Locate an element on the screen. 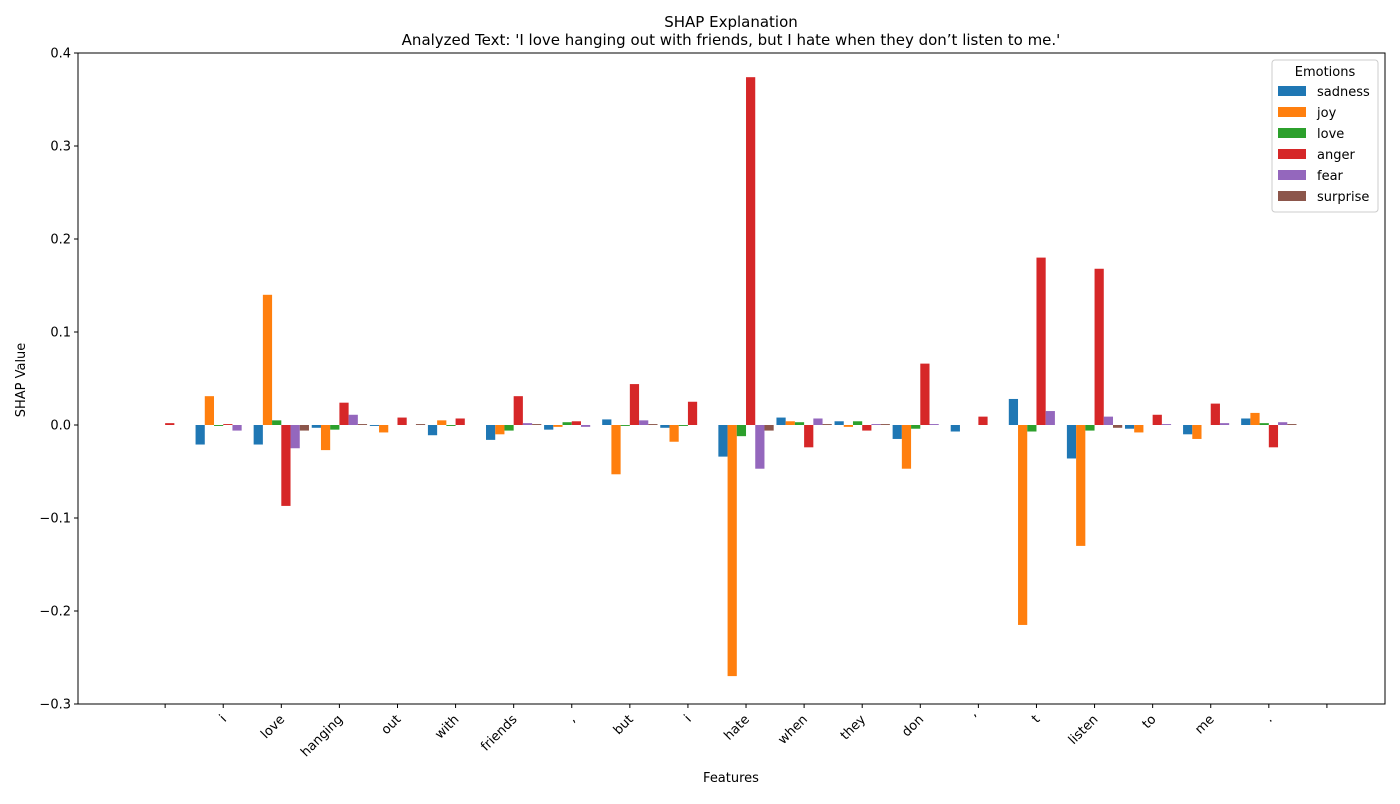 The height and width of the screenshot is (804, 1400). x-tick-label: don is located at coordinates (913, 726).